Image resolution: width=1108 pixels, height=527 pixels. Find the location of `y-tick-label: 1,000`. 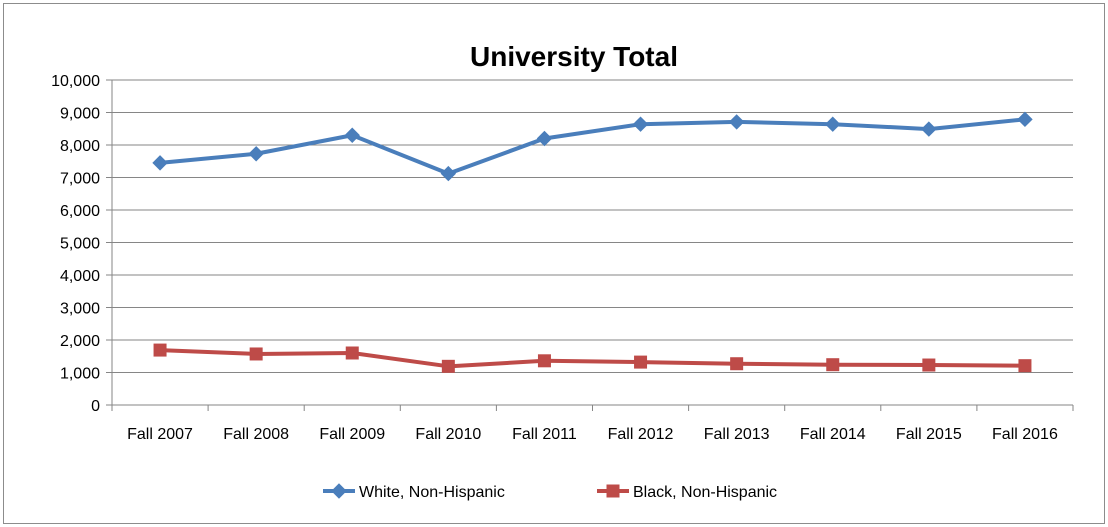

y-tick-label: 1,000 is located at coordinates (80, 374).